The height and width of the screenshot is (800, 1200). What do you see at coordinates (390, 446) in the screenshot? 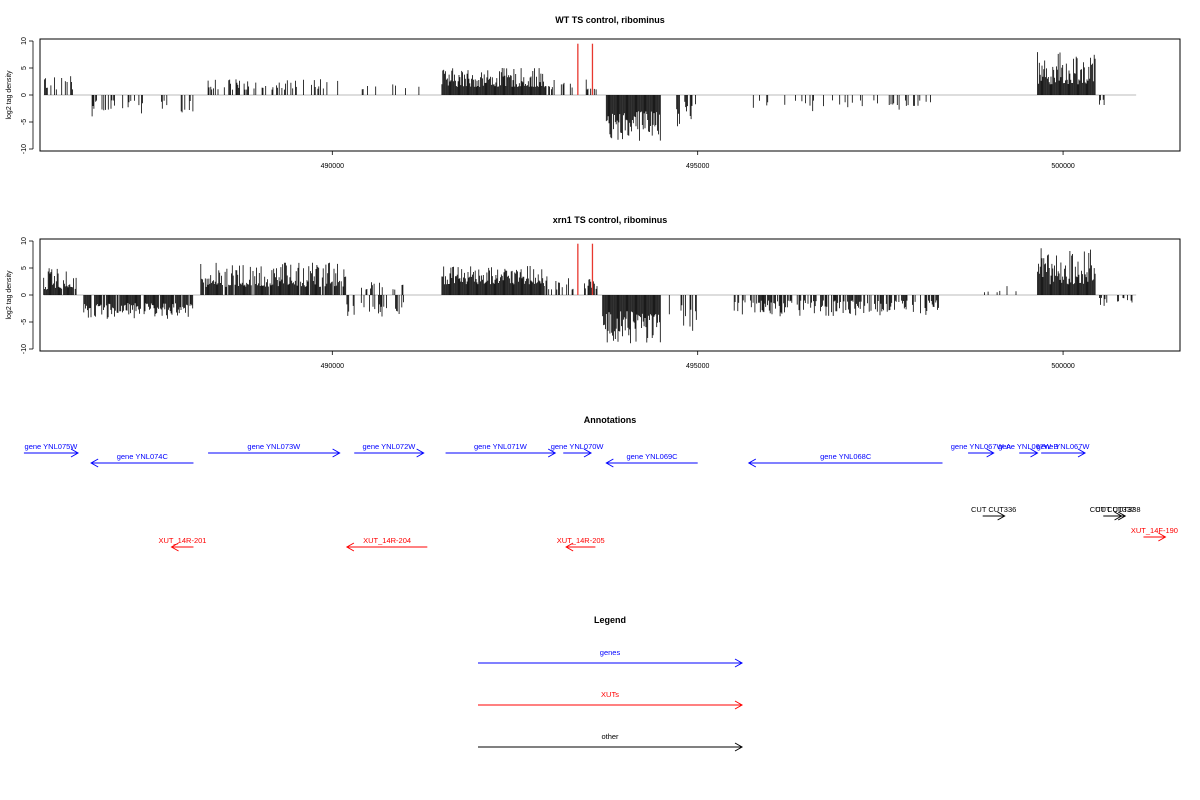
I see `feature-label: gene YNL072W` at bounding box center [390, 446].